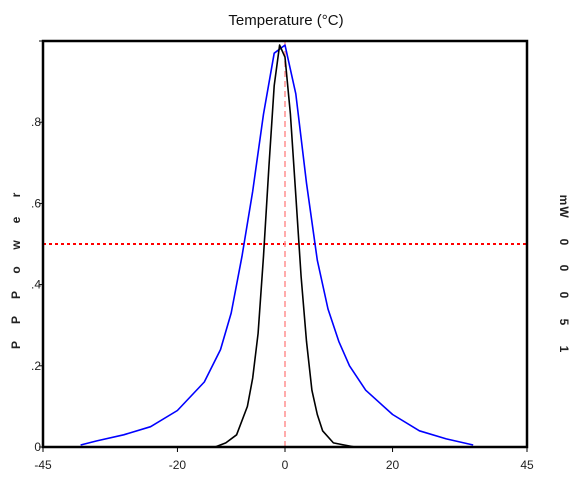 The image size is (572, 485). Describe the element at coordinates (285, 20) in the screenshot. I see `chart-title: Temperature (°C)` at that location.